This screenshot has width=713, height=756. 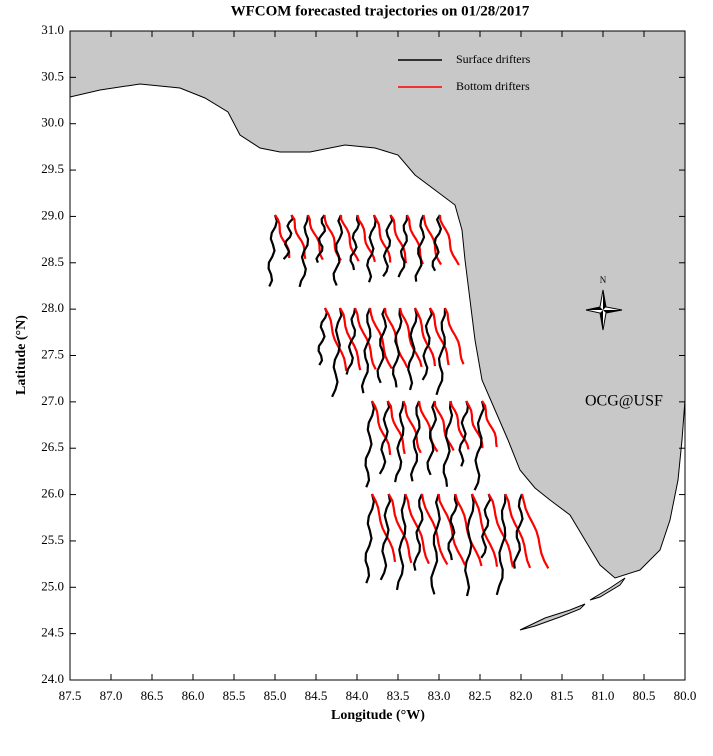 What do you see at coordinates (604, 310) in the screenshot?
I see `compass` at bounding box center [604, 310].